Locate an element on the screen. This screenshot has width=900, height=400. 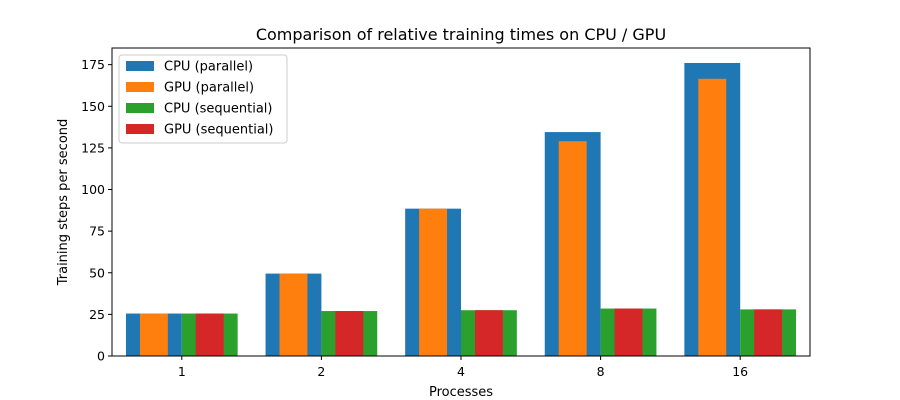
legend-label: CPU (parallel) is located at coordinates (208, 67).